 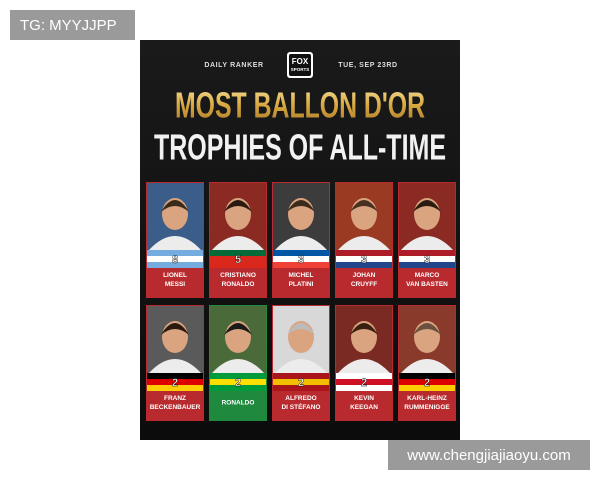 I want to click on player-name: MESSI, so click(x=175, y=284).